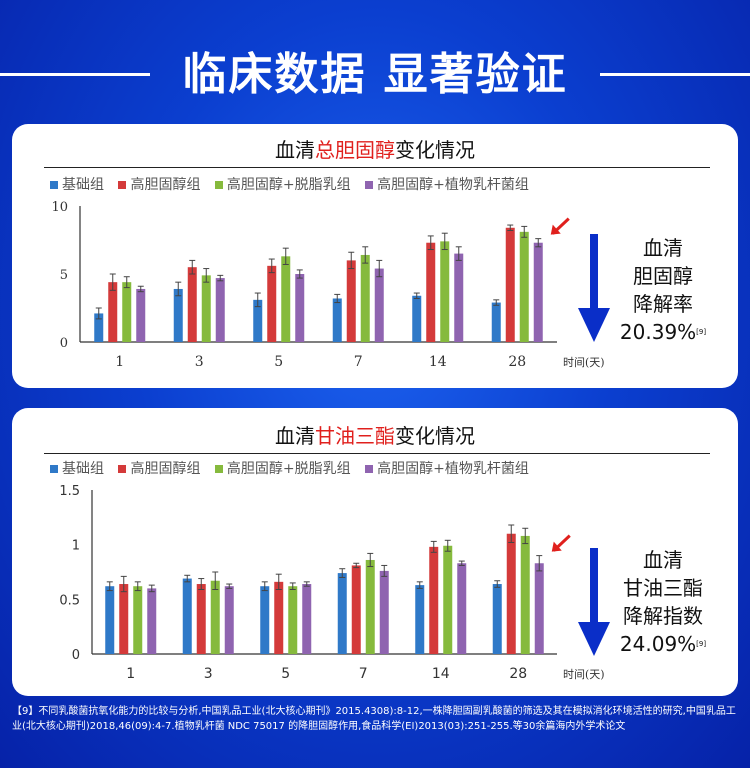  What do you see at coordinates (64, 275) in the screenshot?
I see `y-tick-label: 5` at bounding box center [64, 275].